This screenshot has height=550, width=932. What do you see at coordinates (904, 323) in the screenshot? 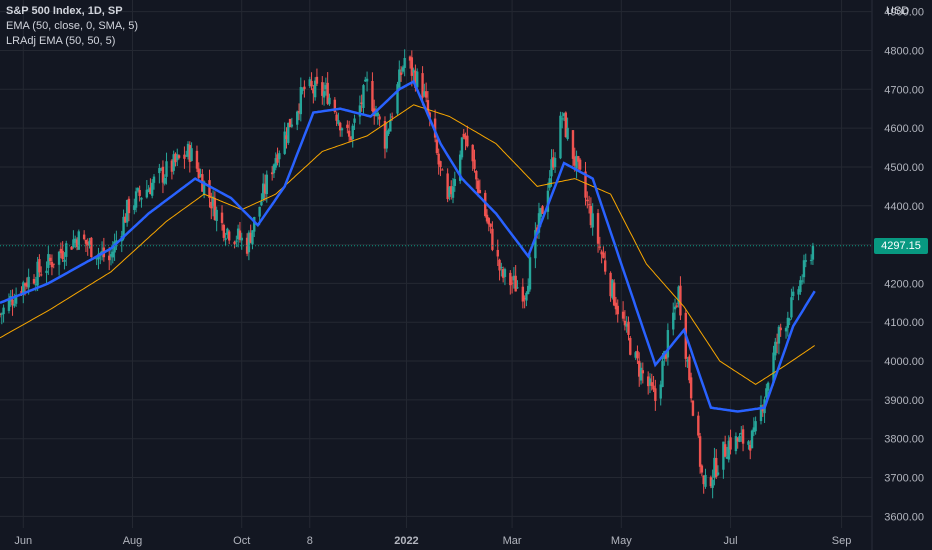
I see `y-tick-label: 4100.00` at bounding box center [904, 323].